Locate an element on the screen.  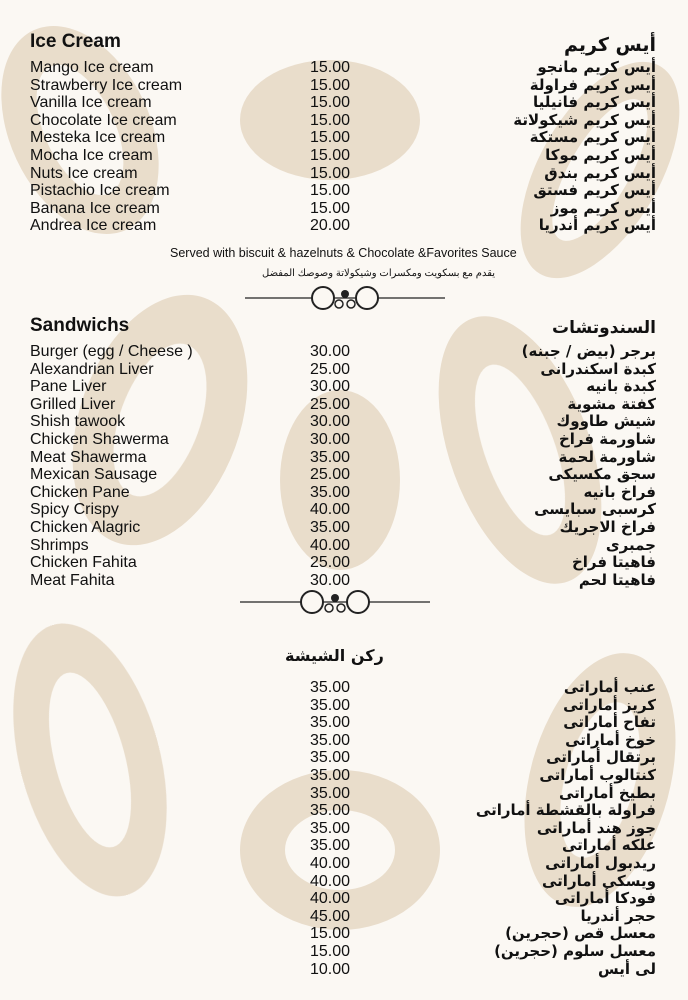
item-name-ar: كريز أماراتى is located at coordinates (609, 704).